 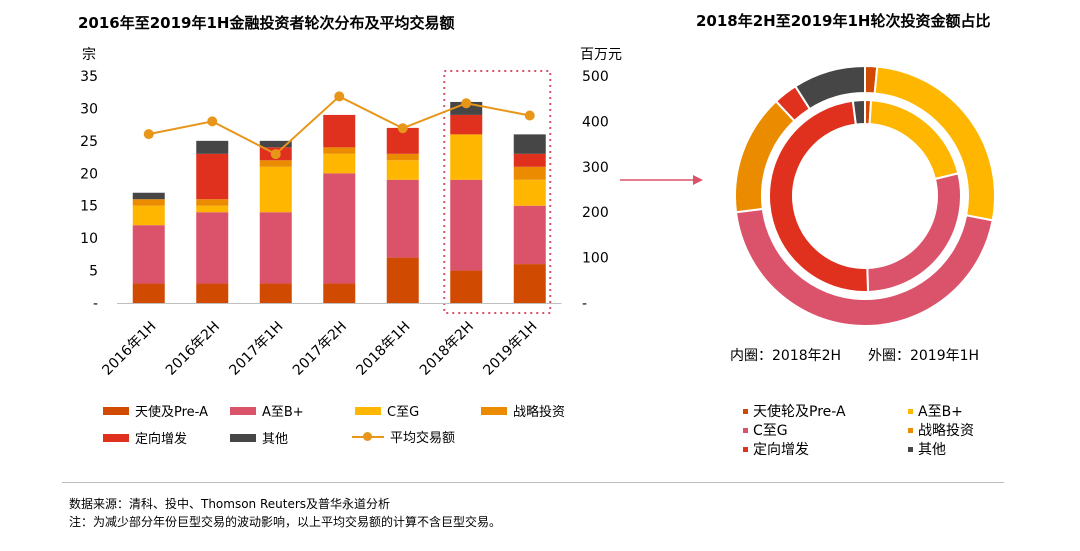 What do you see at coordinates (745, 430) in the screenshot?
I see `donut-legend-cg-marker` at bounding box center [745, 430].